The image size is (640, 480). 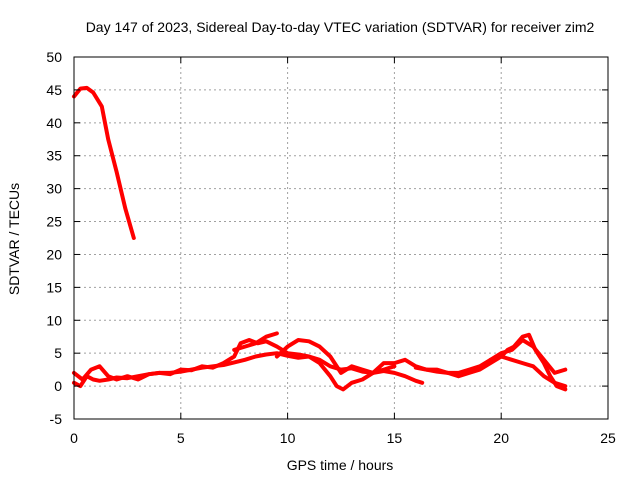 What do you see at coordinates (54, 57) in the screenshot?
I see `y-tick-label: 50` at bounding box center [54, 57].